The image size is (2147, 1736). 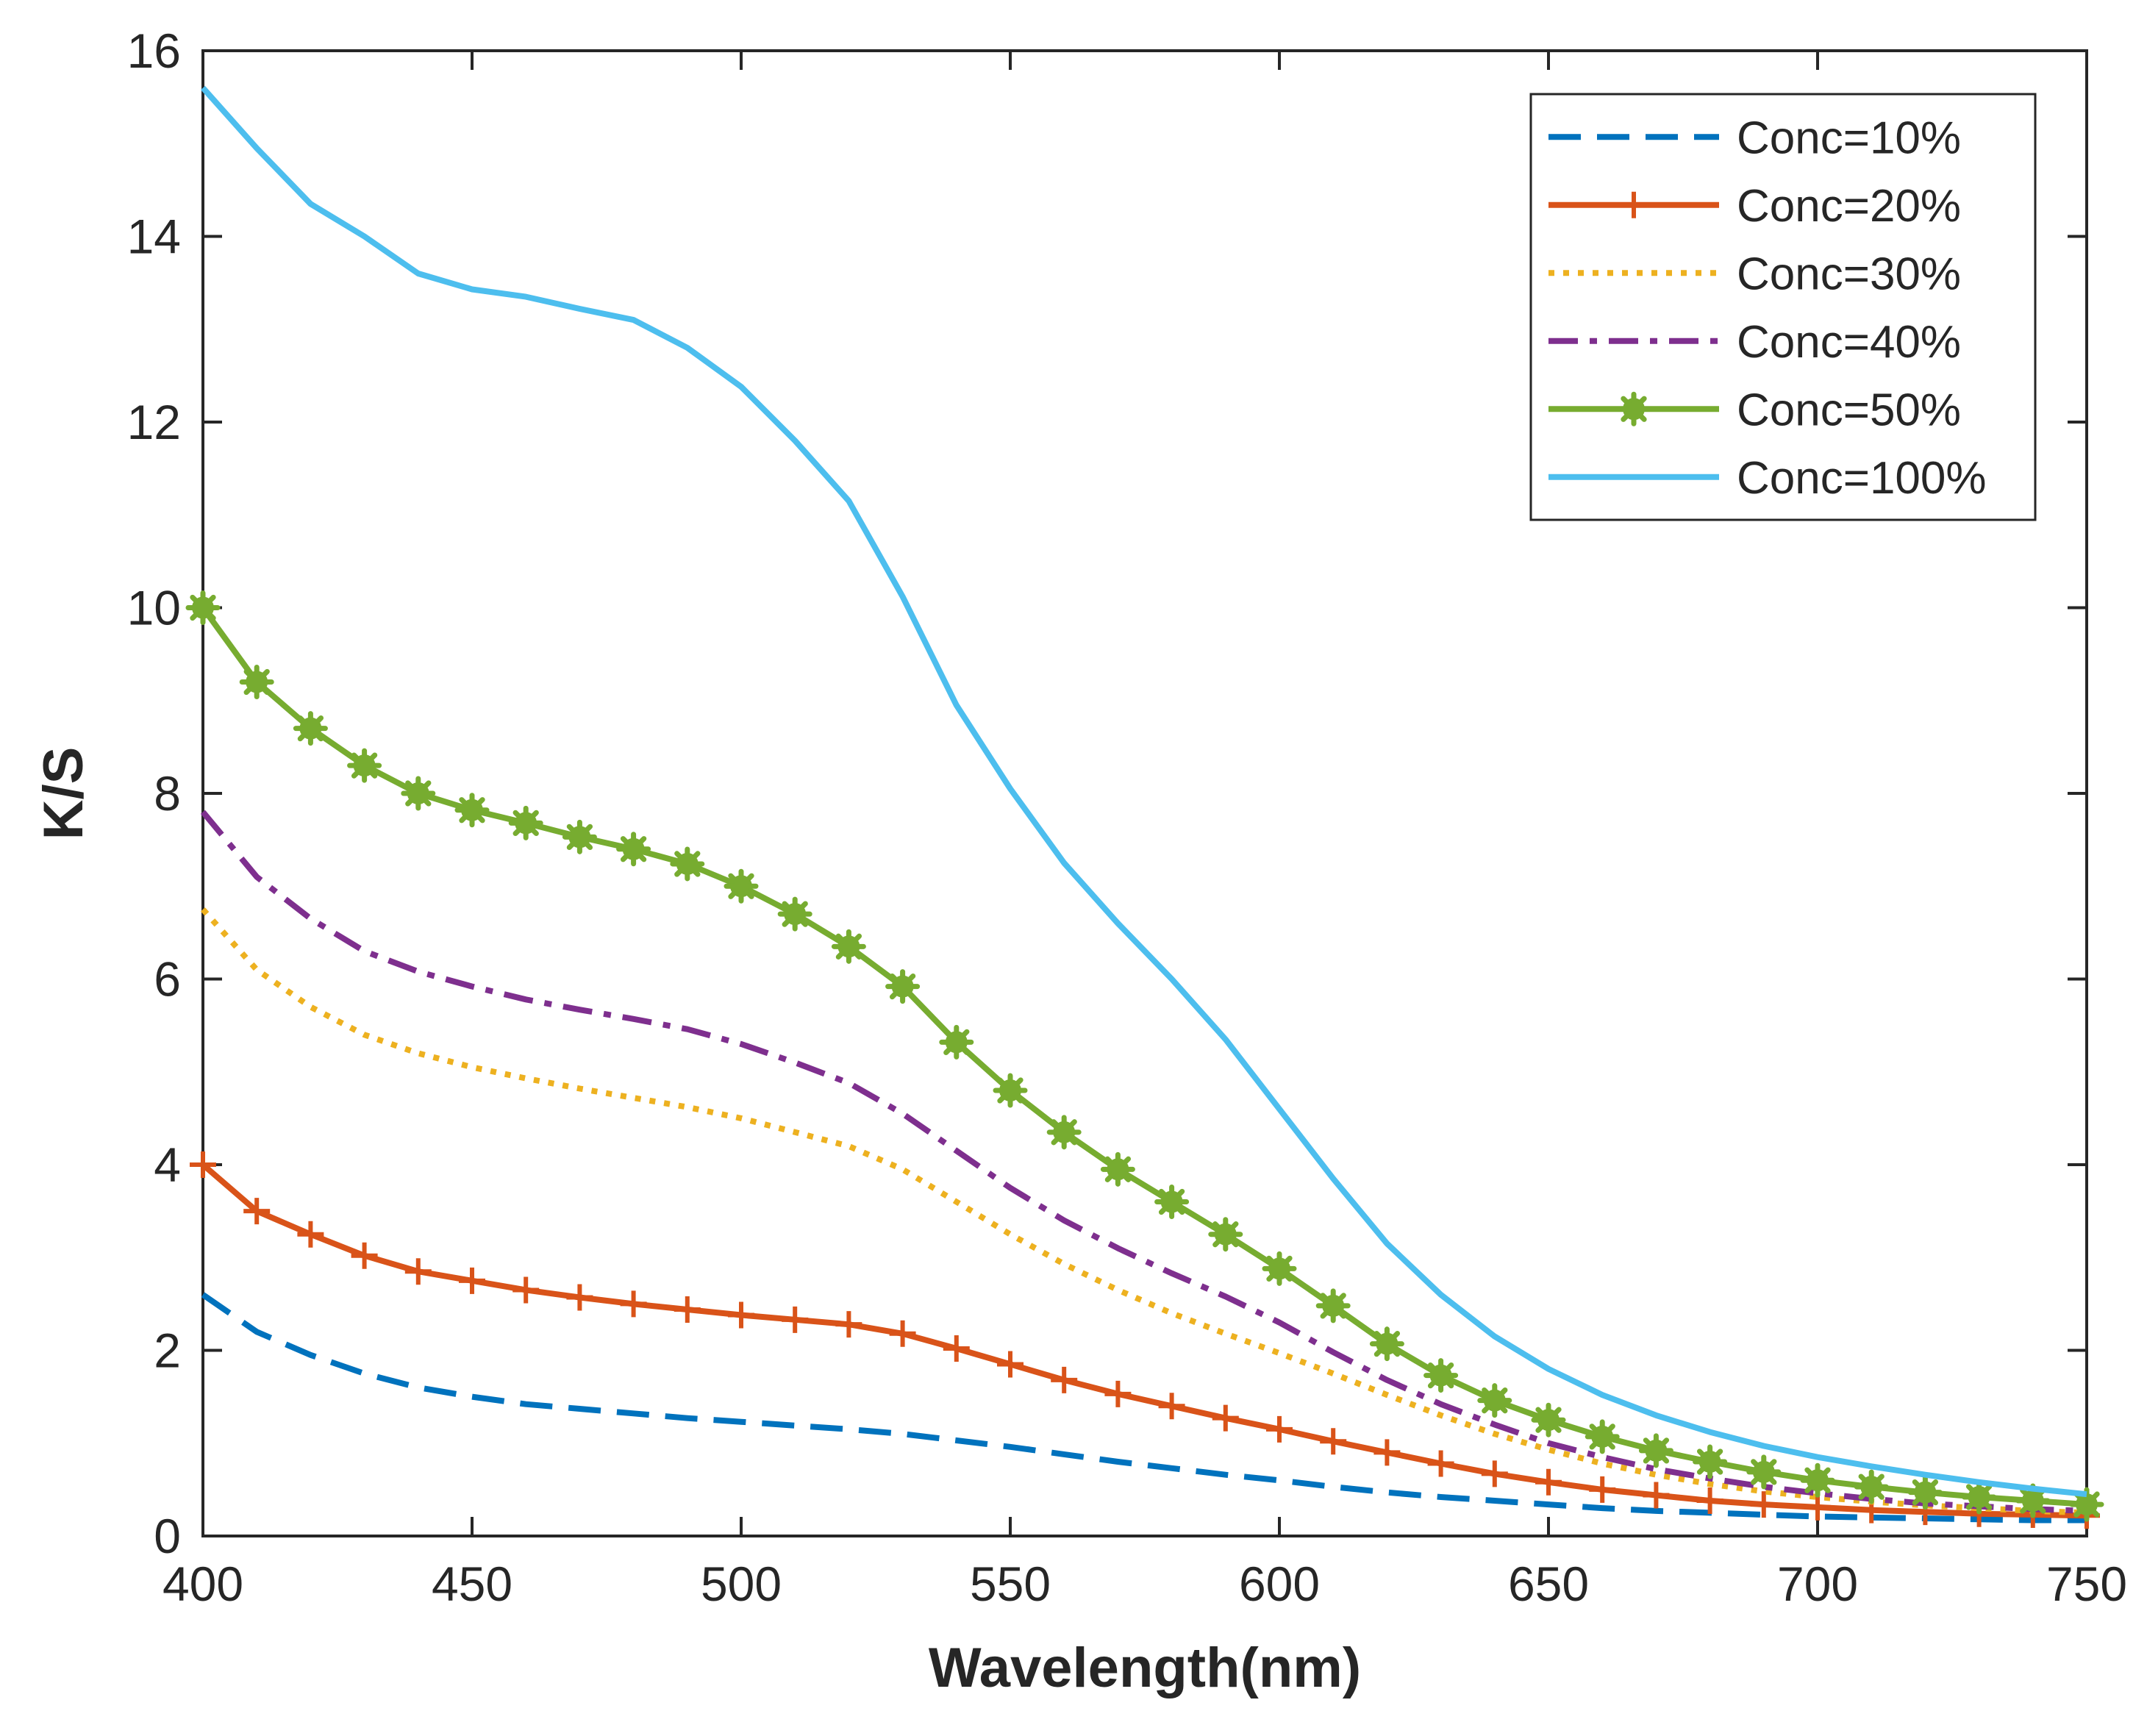 I want to click on x-tick-label-450: 450, so click(x=472, y=1584).